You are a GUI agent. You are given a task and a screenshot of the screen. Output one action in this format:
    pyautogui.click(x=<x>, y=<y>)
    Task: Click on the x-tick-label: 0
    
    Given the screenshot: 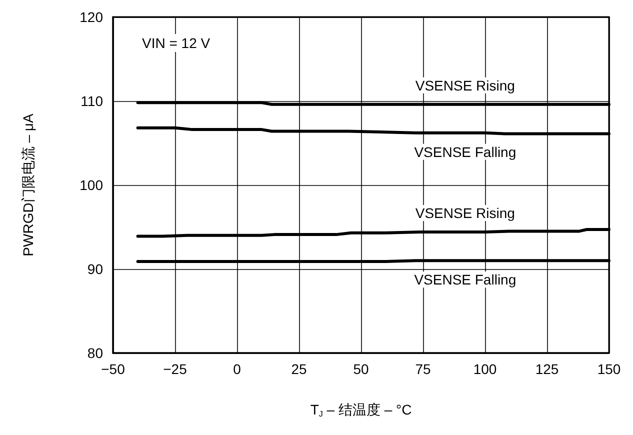 What is the action you would take?
    pyautogui.click(x=237, y=369)
    